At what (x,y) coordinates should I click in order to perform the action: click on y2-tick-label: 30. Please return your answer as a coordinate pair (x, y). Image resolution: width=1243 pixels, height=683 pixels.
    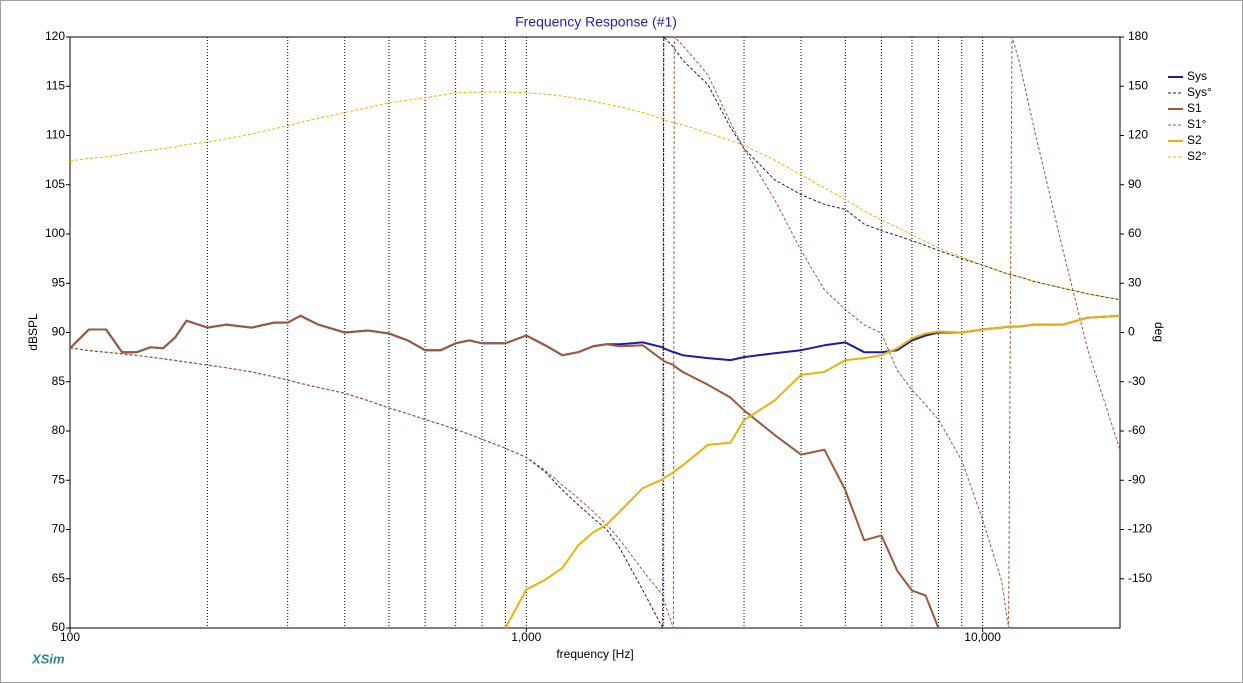
    Looking at the image, I should click on (1135, 282).